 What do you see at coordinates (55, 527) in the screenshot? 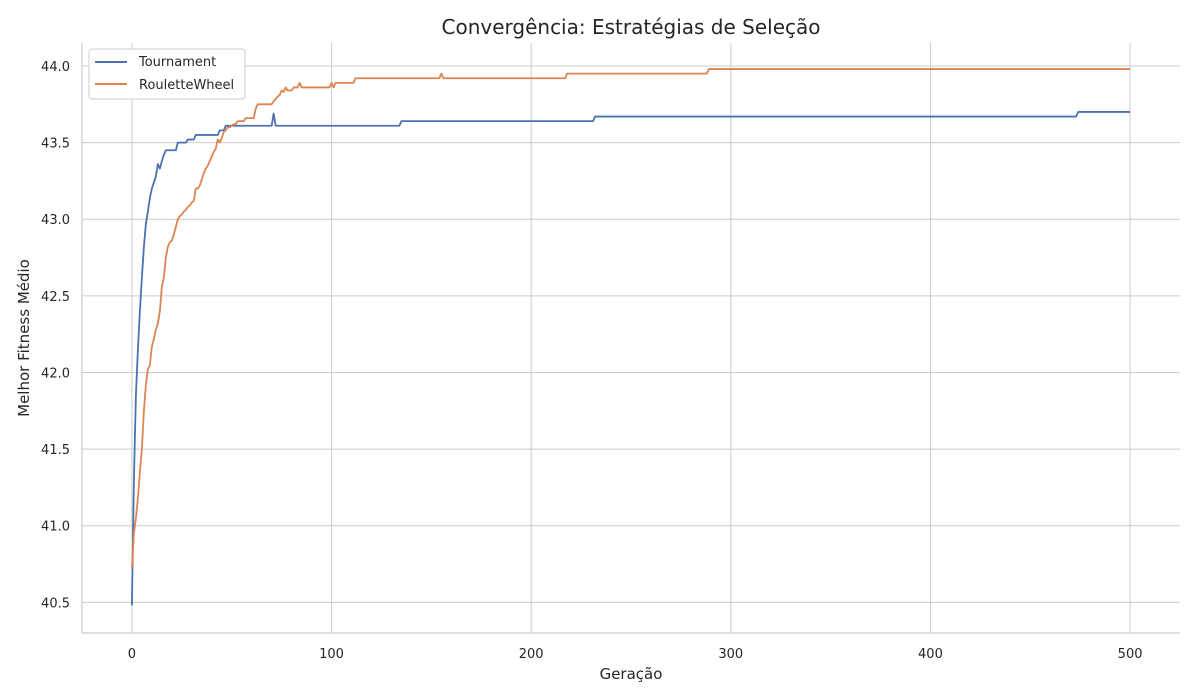
I see `y-tick-label: 41.0` at bounding box center [55, 527].